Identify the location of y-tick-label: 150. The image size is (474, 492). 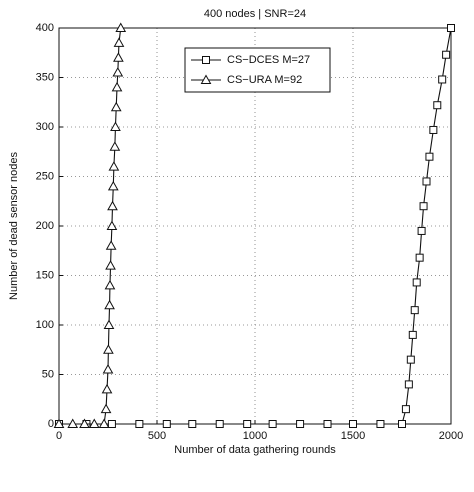
(45, 275).